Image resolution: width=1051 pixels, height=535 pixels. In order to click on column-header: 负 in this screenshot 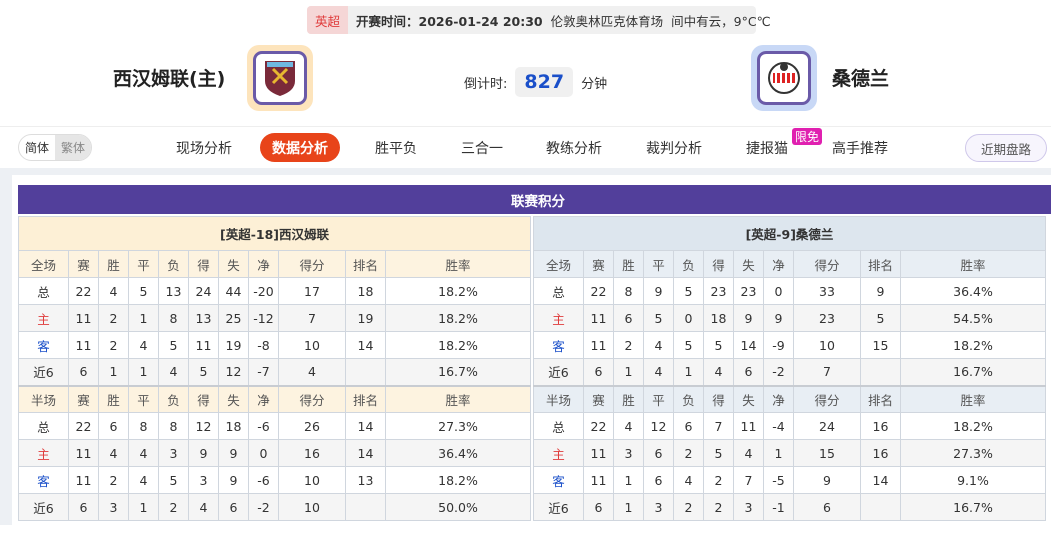, I will do `click(688, 398)`.